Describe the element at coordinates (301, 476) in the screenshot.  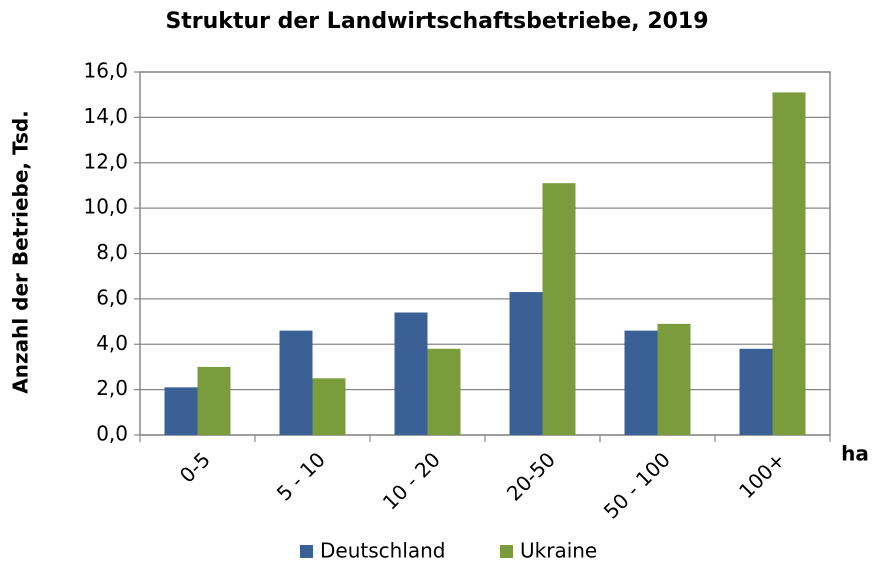
I see `x-tick-label: 5 - 10` at that location.